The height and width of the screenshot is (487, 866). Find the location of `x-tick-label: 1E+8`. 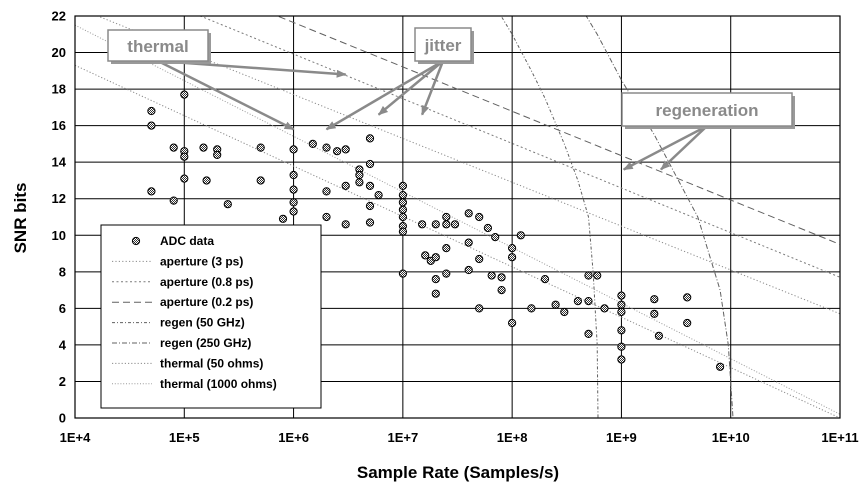

x-tick-label: 1E+8 is located at coordinates (512, 437).